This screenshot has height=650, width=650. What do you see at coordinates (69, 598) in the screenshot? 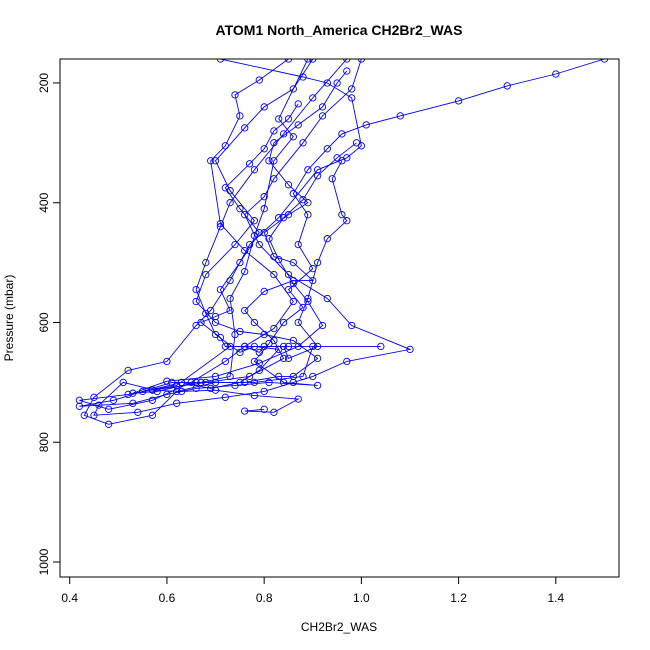
I see `x-tick-label: 0.4` at bounding box center [69, 598].